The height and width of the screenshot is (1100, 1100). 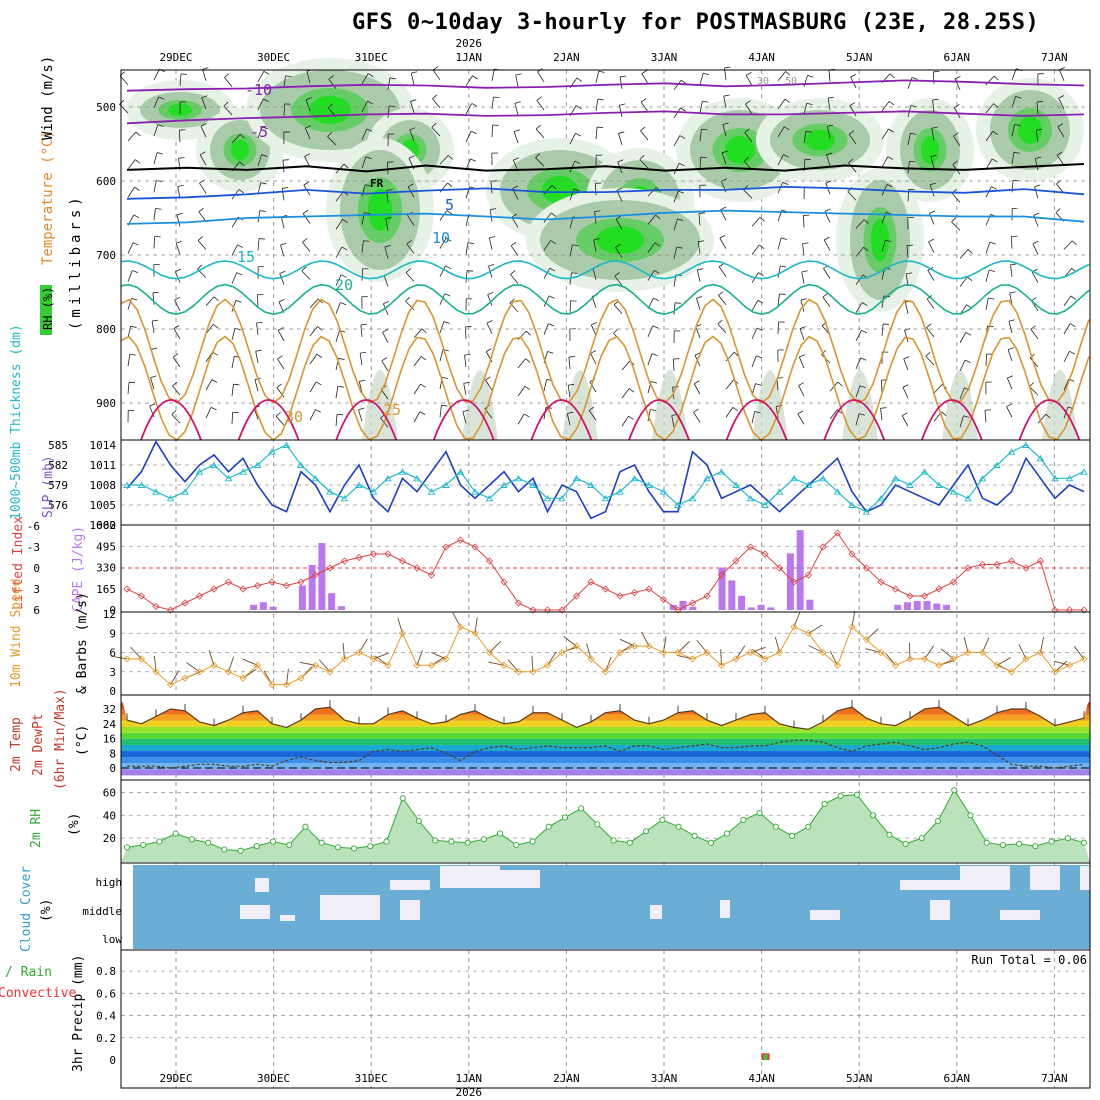 I want to click on rh-shading, so click(x=820, y=140).